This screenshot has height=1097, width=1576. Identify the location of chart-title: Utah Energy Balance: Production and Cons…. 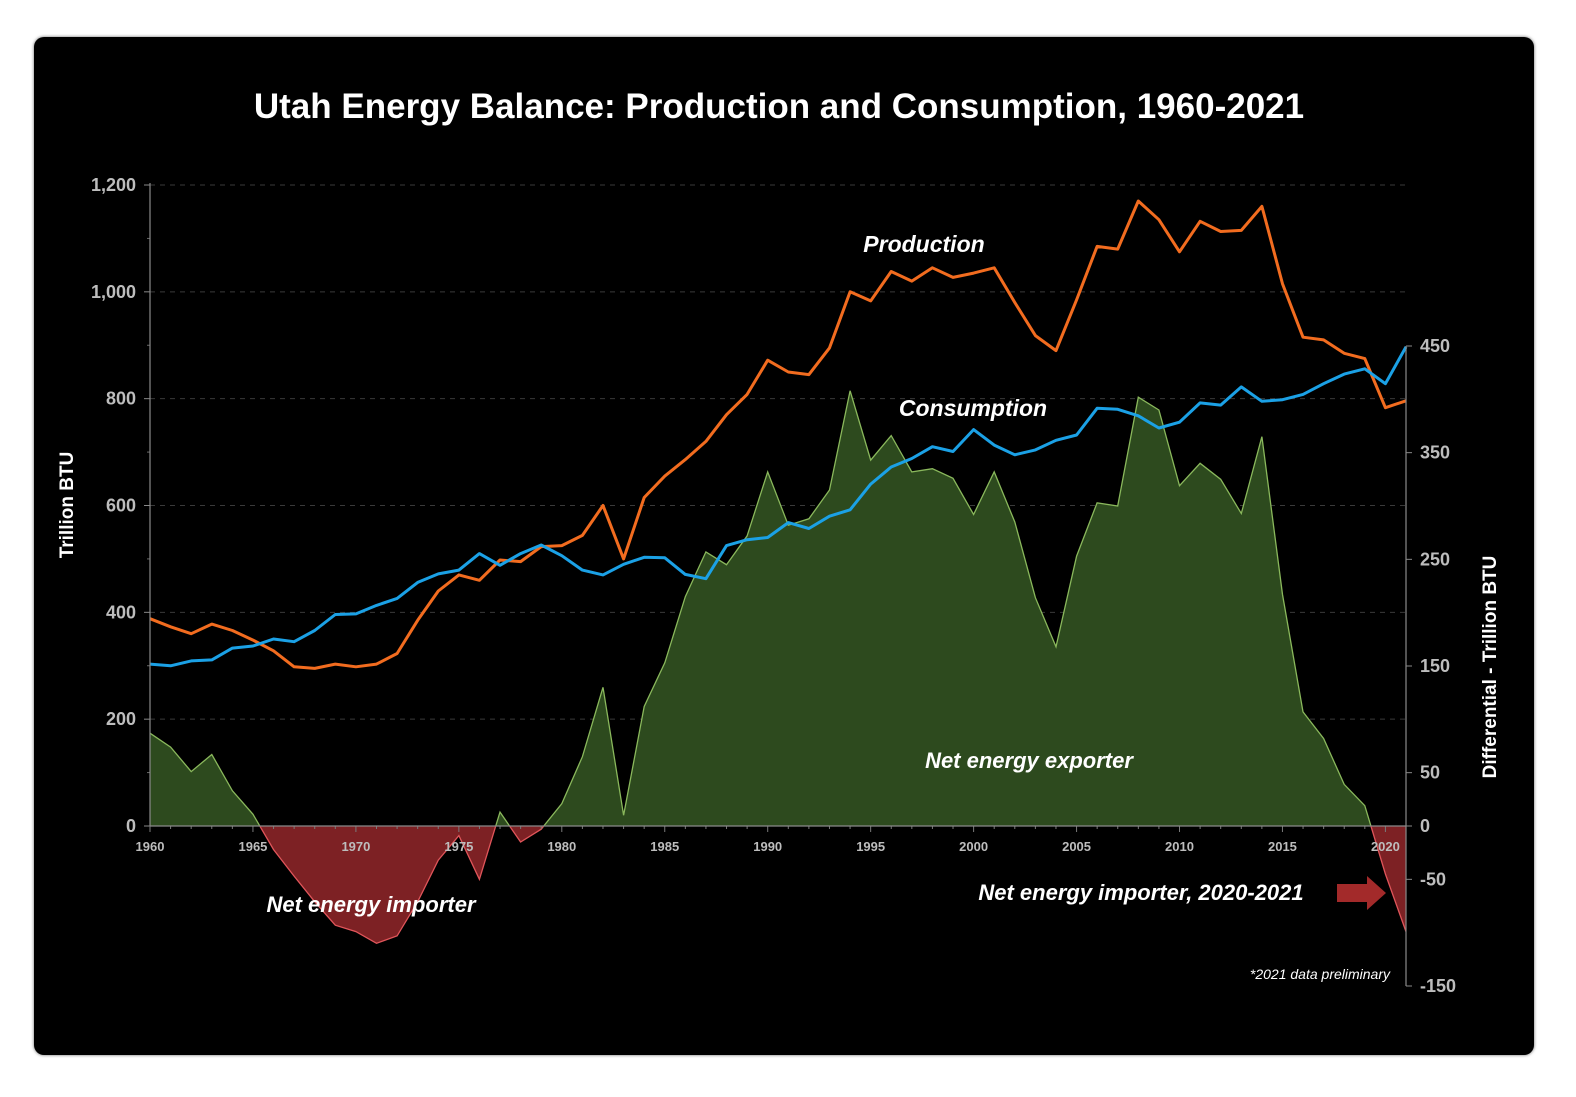
(779, 106).